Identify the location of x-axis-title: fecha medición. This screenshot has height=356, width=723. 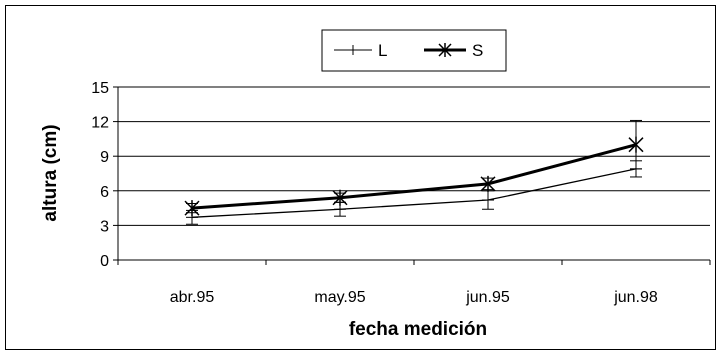
(418, 329).